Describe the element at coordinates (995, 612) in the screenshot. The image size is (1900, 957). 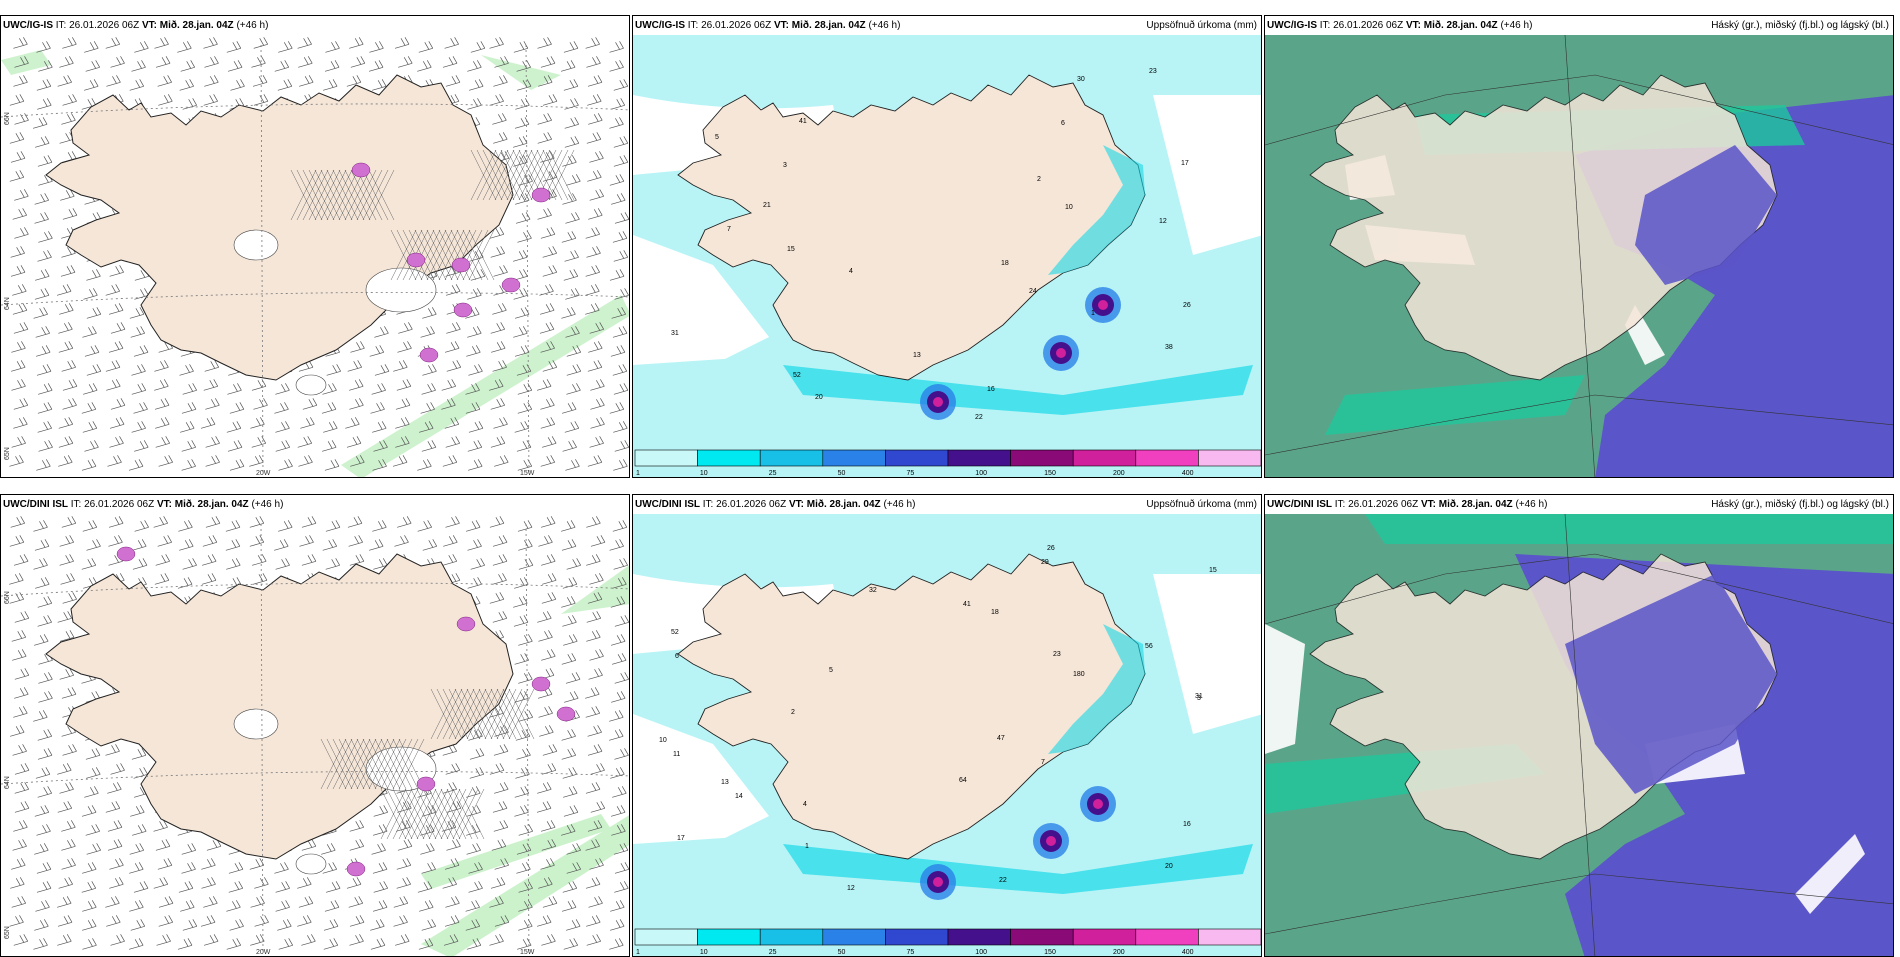
I see `precip-value: 18` at that location.